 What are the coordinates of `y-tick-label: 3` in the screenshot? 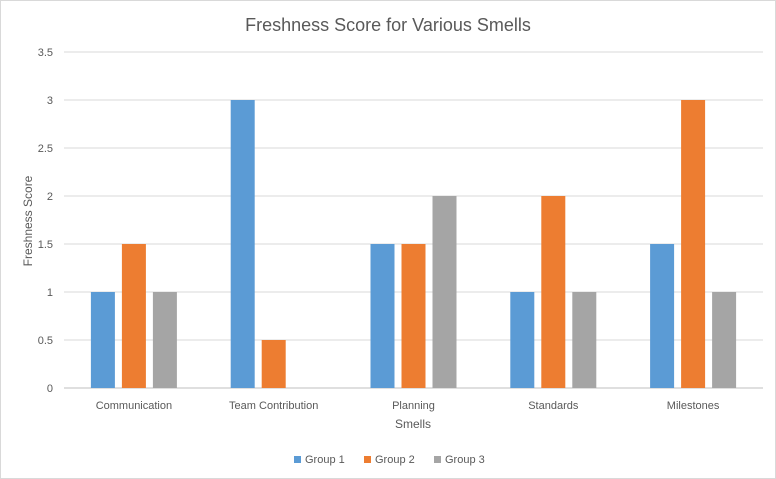 It's located at (50, 101).